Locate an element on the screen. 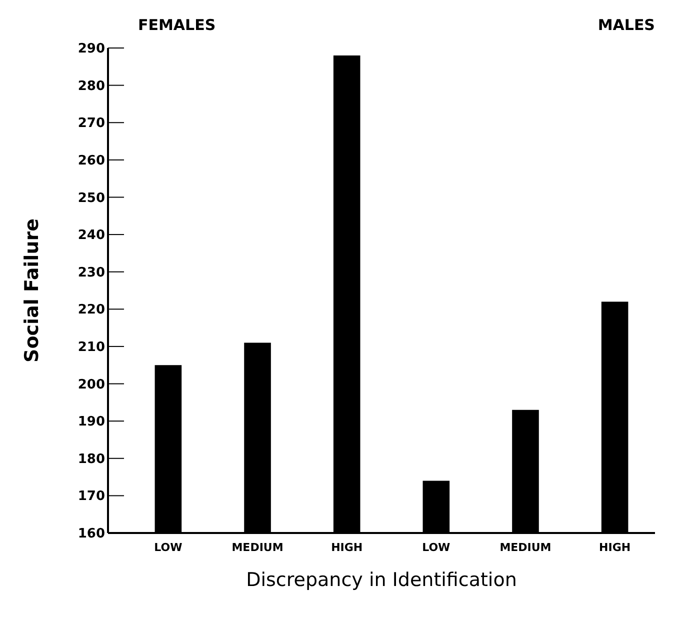  y-axis-title: Social Failure is located at coordinates (32, 290).